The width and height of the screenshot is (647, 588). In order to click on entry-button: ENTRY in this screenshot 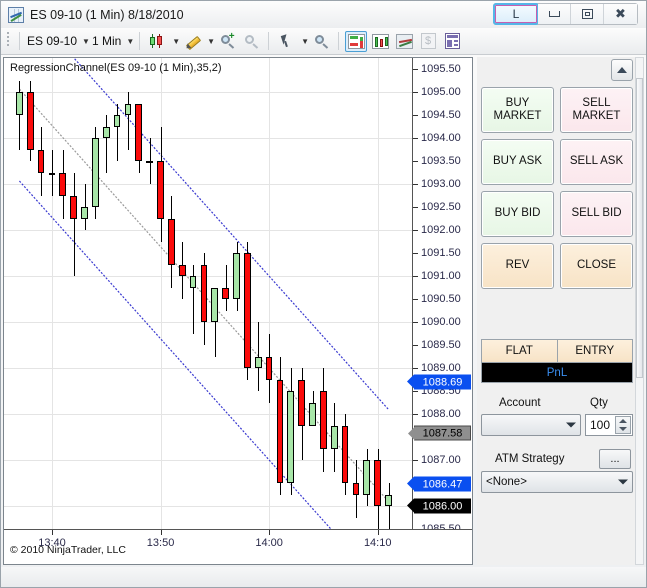, I will do `click(595, 351)`.